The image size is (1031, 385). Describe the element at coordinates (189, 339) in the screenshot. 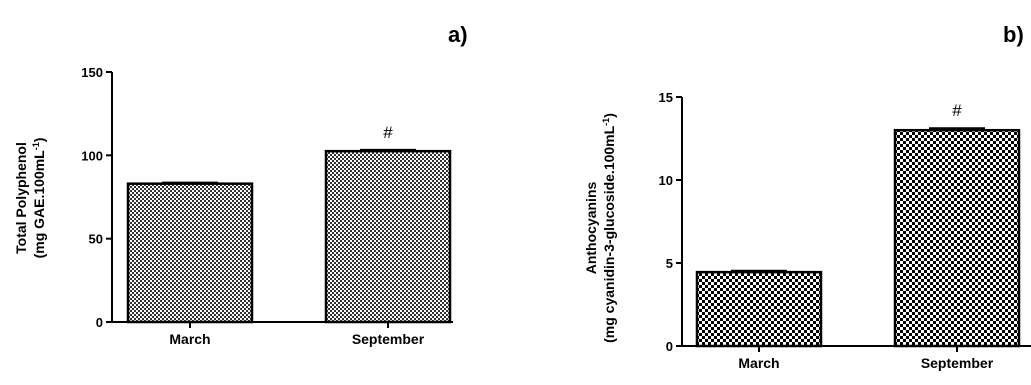

I see `panel-a-category-label-0: March` at that location.